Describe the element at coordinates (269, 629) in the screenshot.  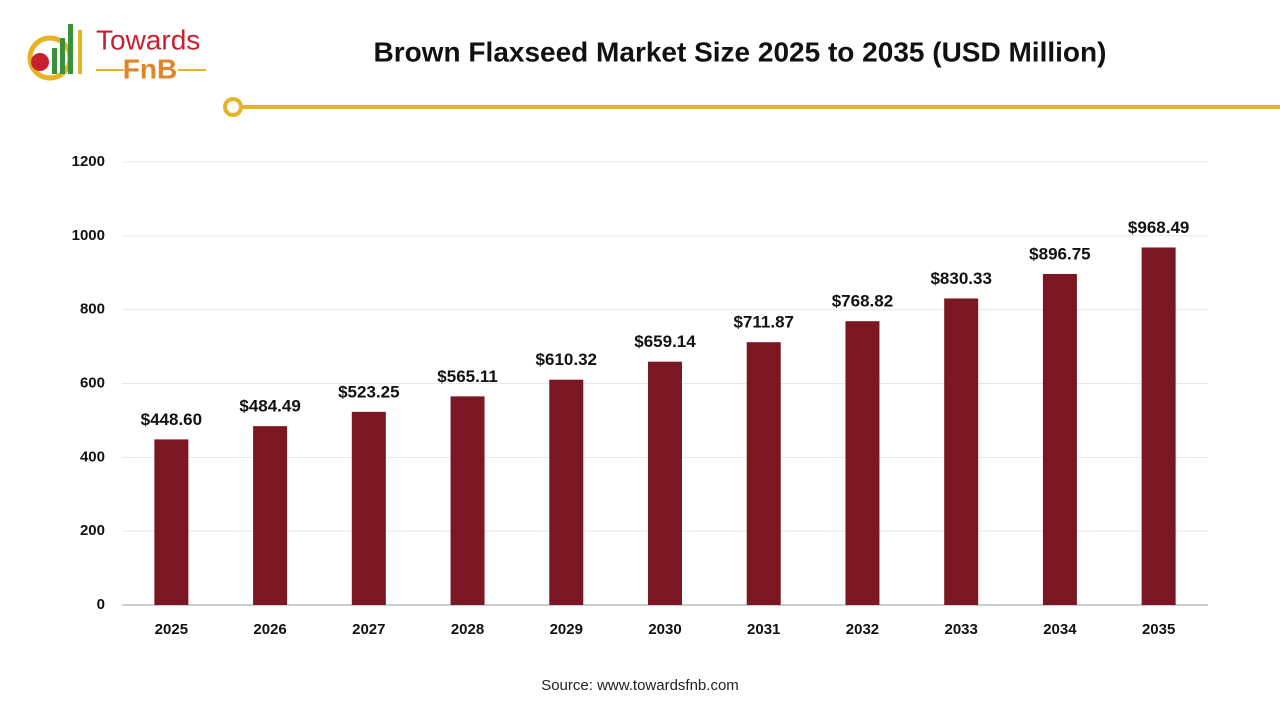
I see `x-tick-label: 2026` at that location.